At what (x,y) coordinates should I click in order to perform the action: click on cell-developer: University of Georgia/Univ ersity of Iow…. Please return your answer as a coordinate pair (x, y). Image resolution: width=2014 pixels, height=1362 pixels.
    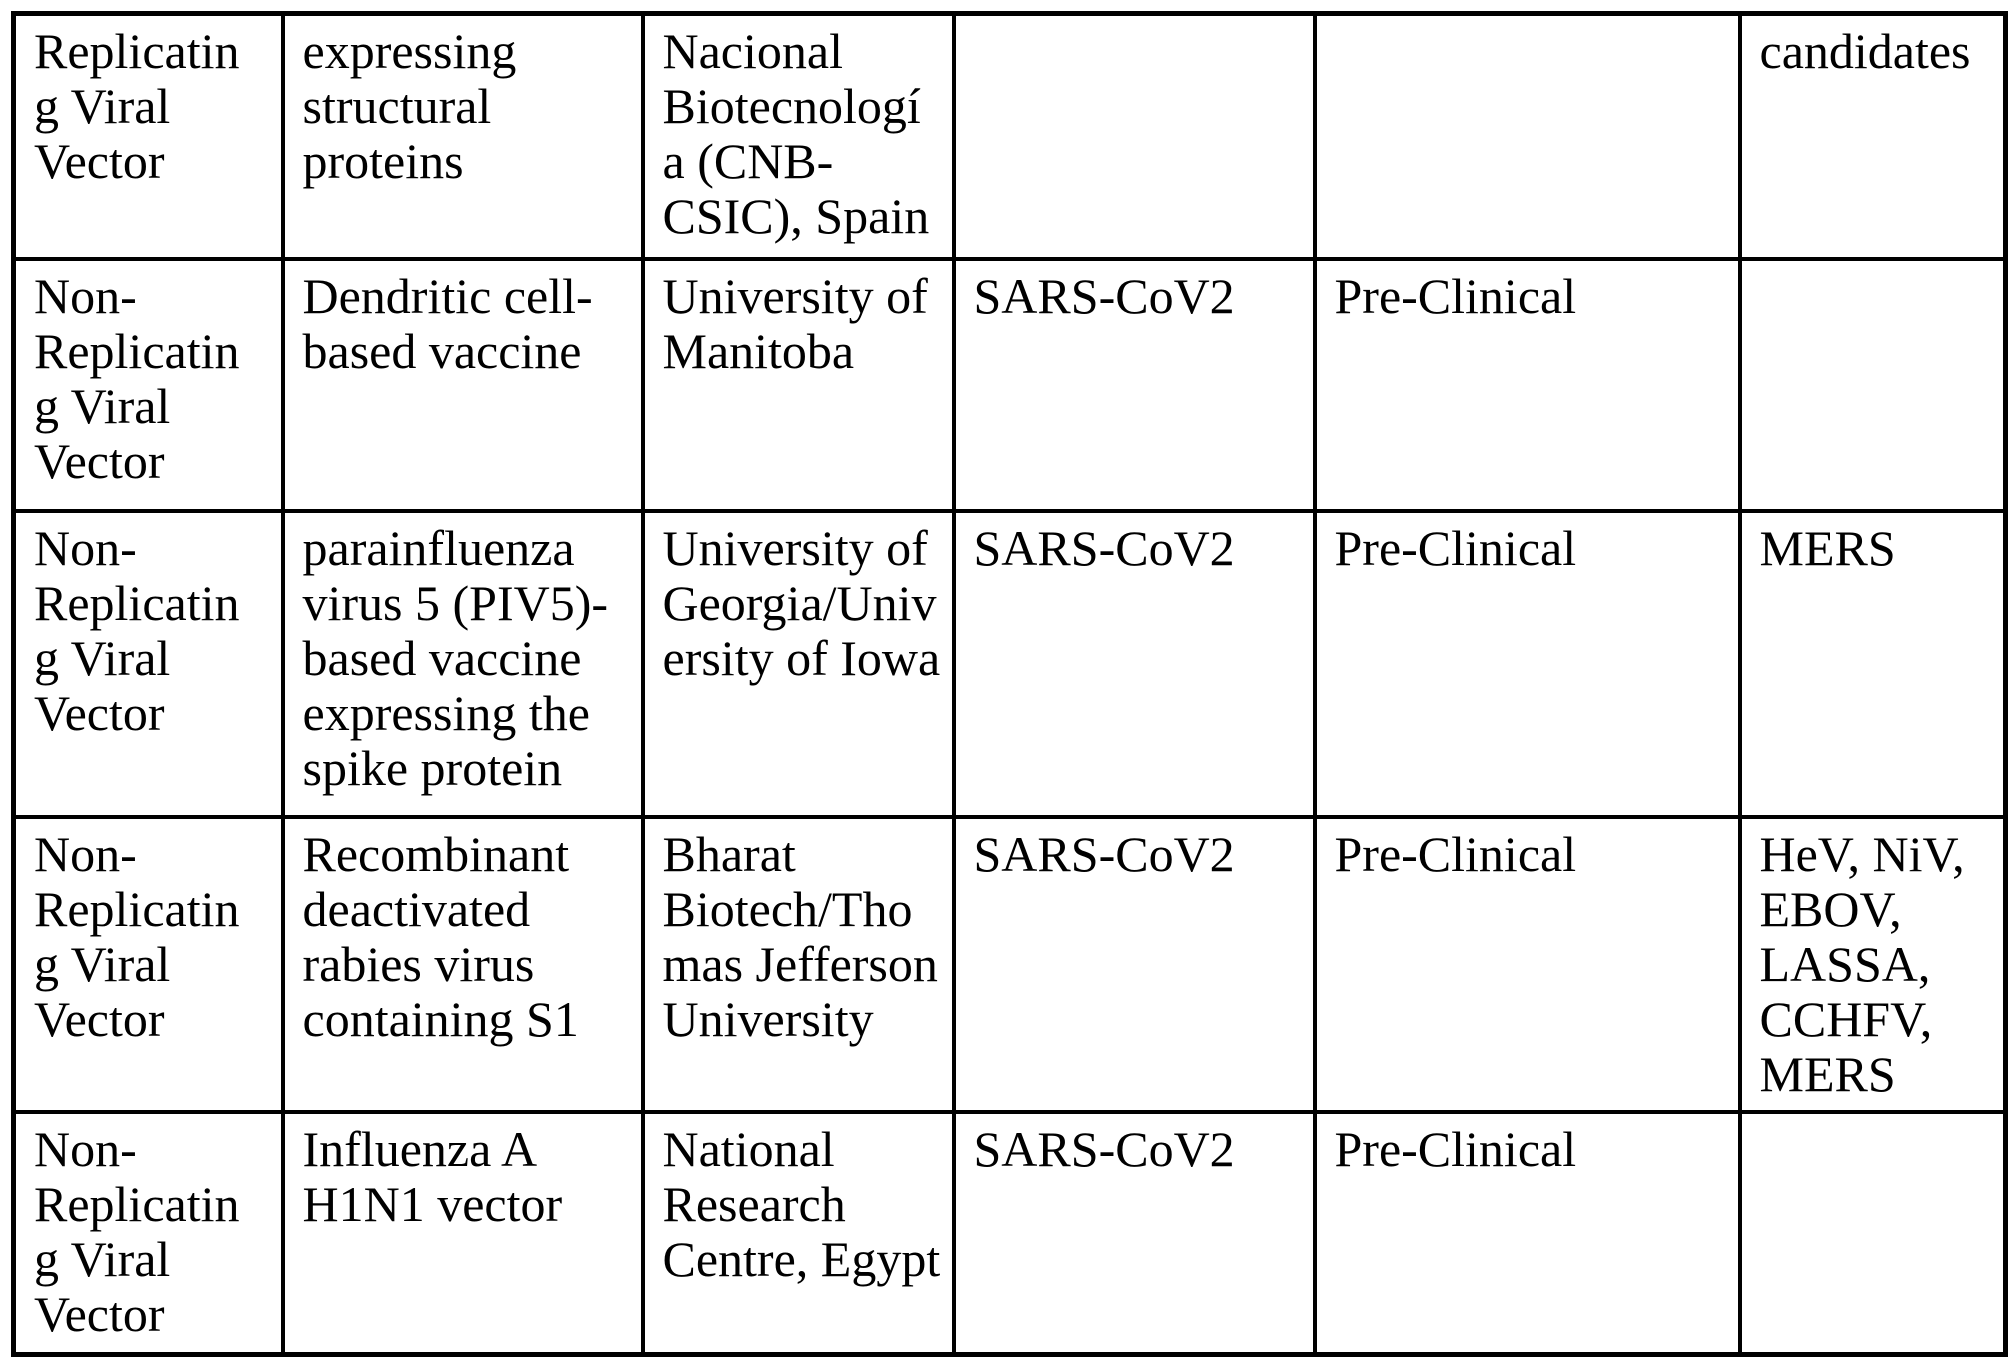
    Looking at the image, I should click on (798, 663).